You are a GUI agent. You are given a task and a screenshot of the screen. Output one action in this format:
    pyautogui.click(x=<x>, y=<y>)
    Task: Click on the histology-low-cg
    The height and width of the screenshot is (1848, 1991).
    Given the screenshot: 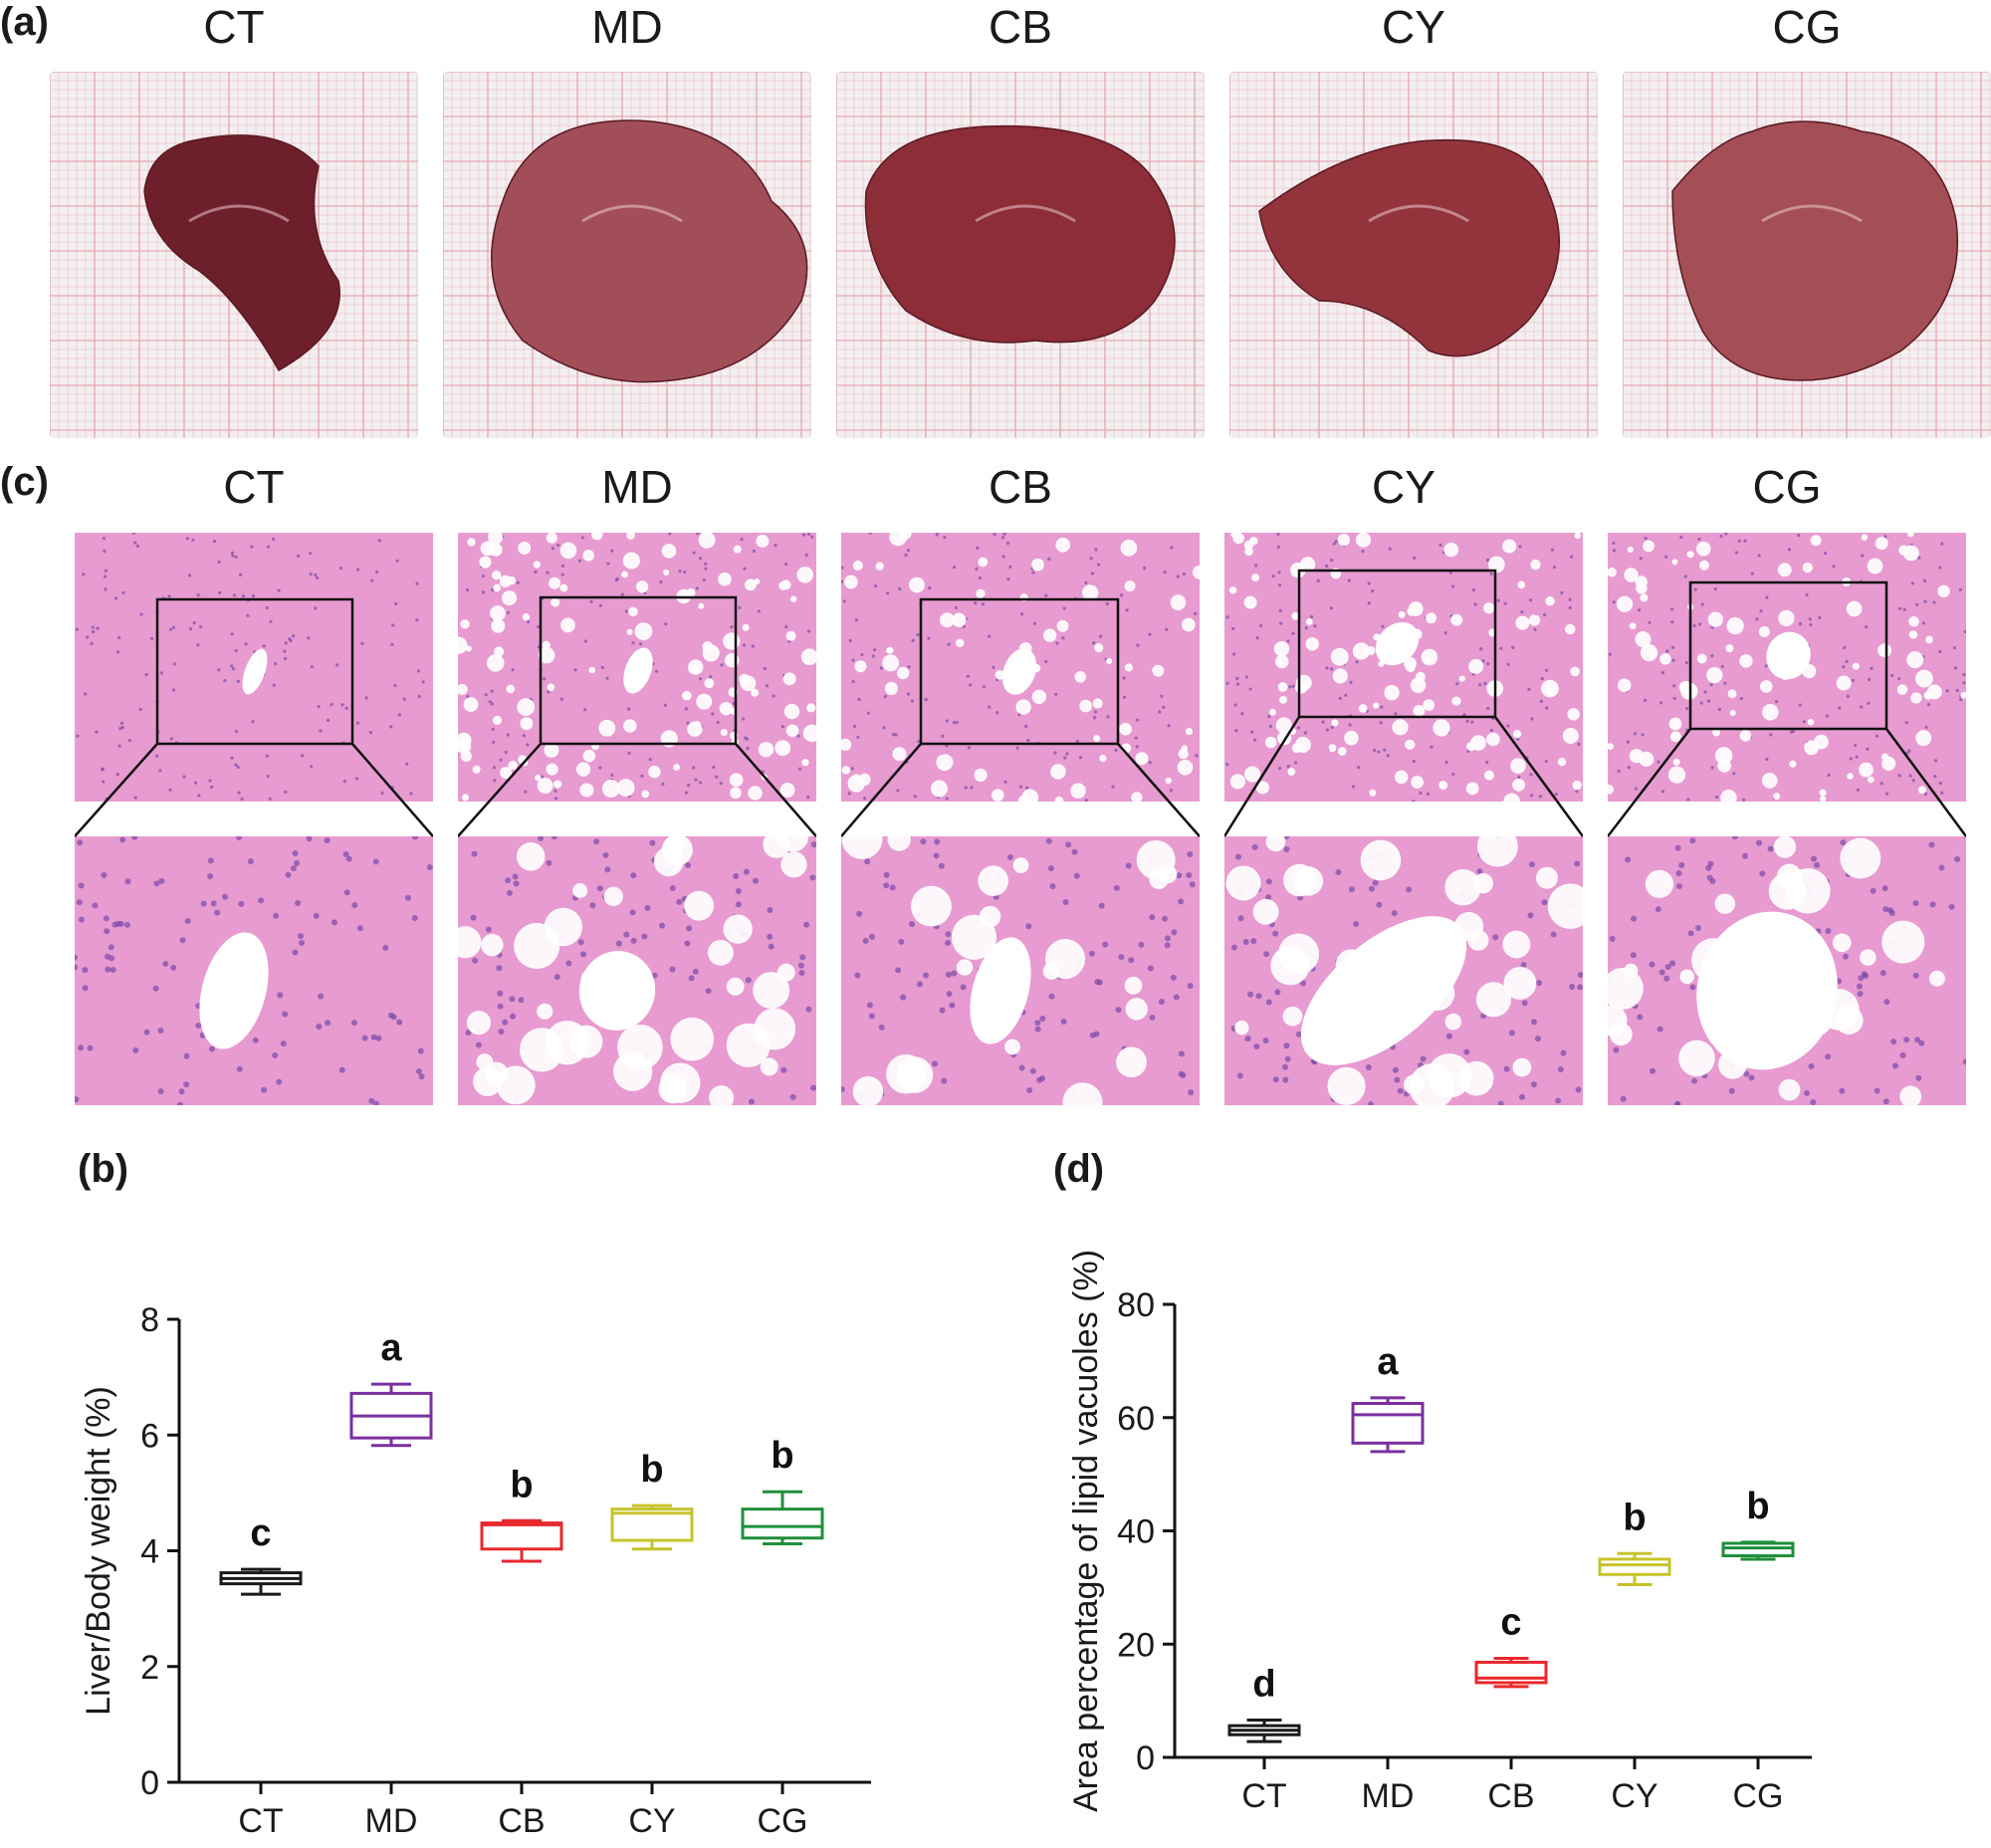 What is the action you would take?
    pyautogui.click(x=1787, y=667)
    